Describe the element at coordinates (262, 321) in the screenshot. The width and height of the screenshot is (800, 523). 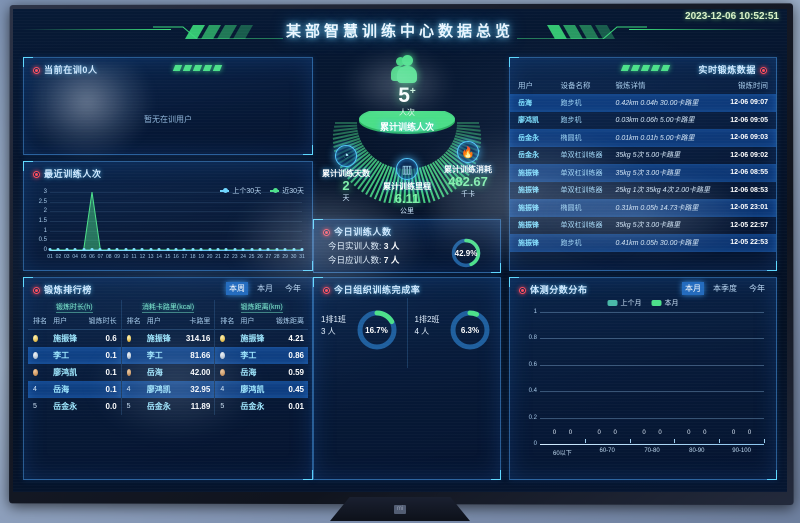
I see `ranking-header-row: 排名 用户 锻炼距离` at that location.